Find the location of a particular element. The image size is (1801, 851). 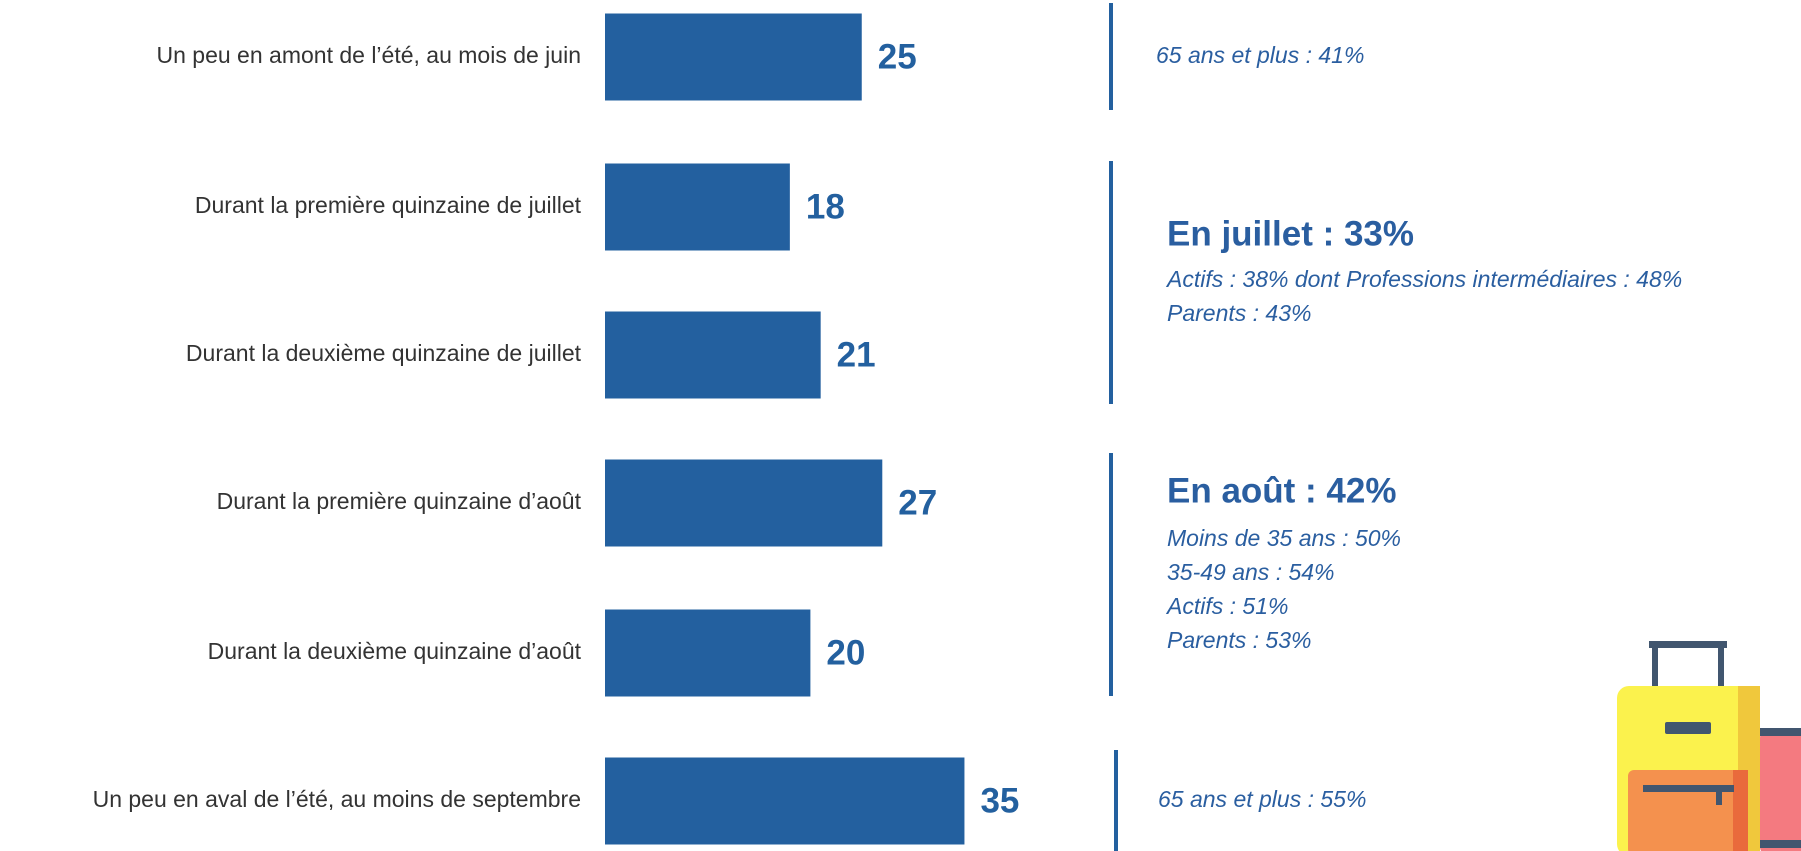

annotation-line: 65 ans et plus : 41% is located at coordinates (1260, 55).